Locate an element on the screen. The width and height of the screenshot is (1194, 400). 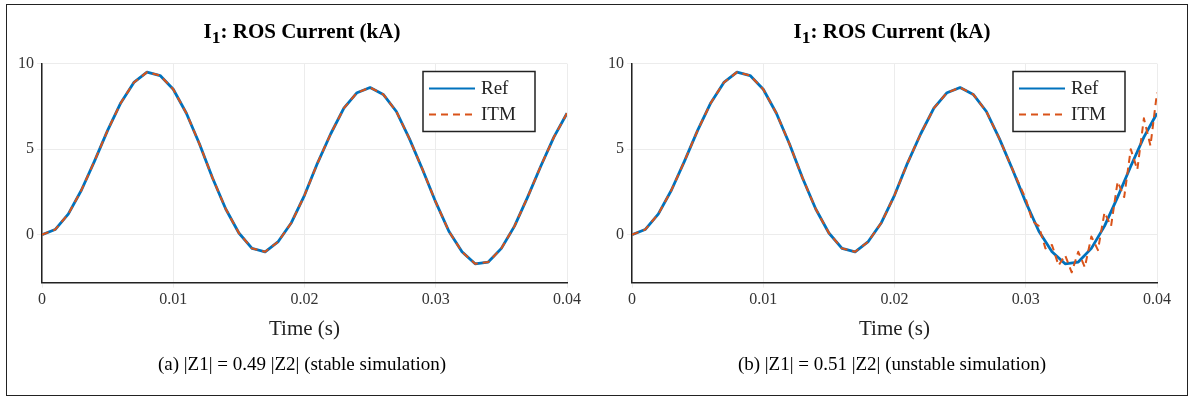
text: (b) |Z1| = 0.51 |Z2| (unstable simulation) is located at coordinates (892, 364).